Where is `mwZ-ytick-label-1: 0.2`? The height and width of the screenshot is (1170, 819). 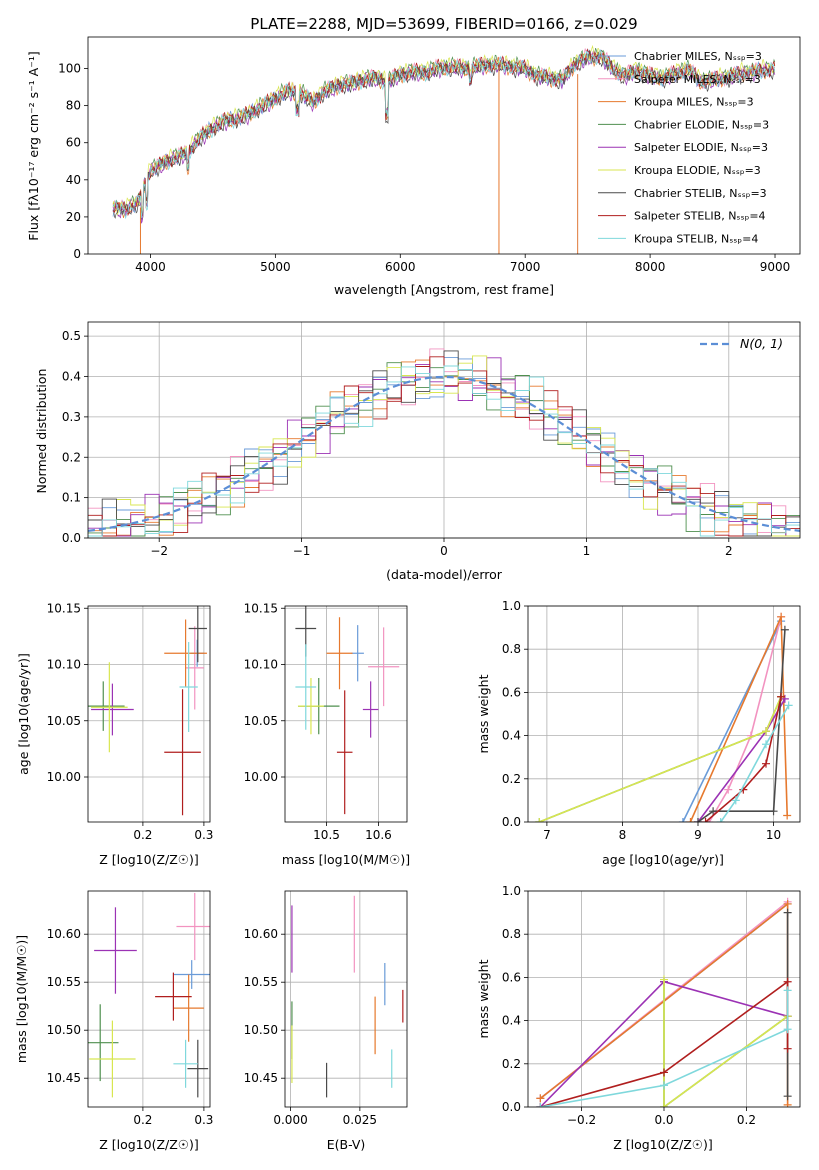 mwZ-ytick-label-1: 0.2 is located at coordinates (511, 1064).